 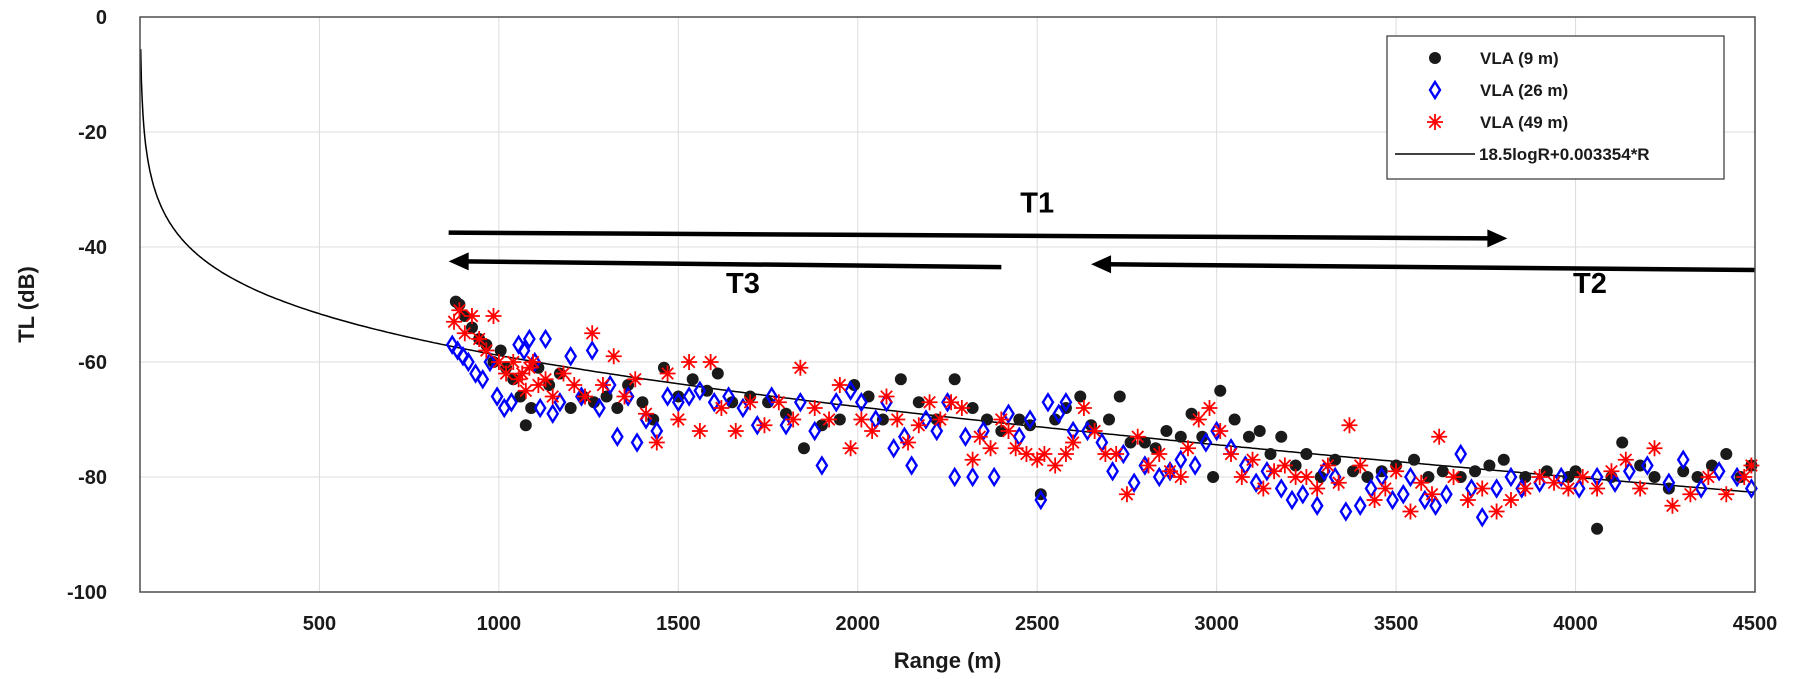 I want to click on legend-label: VLA (26 m), so click(x=1524, y=90).